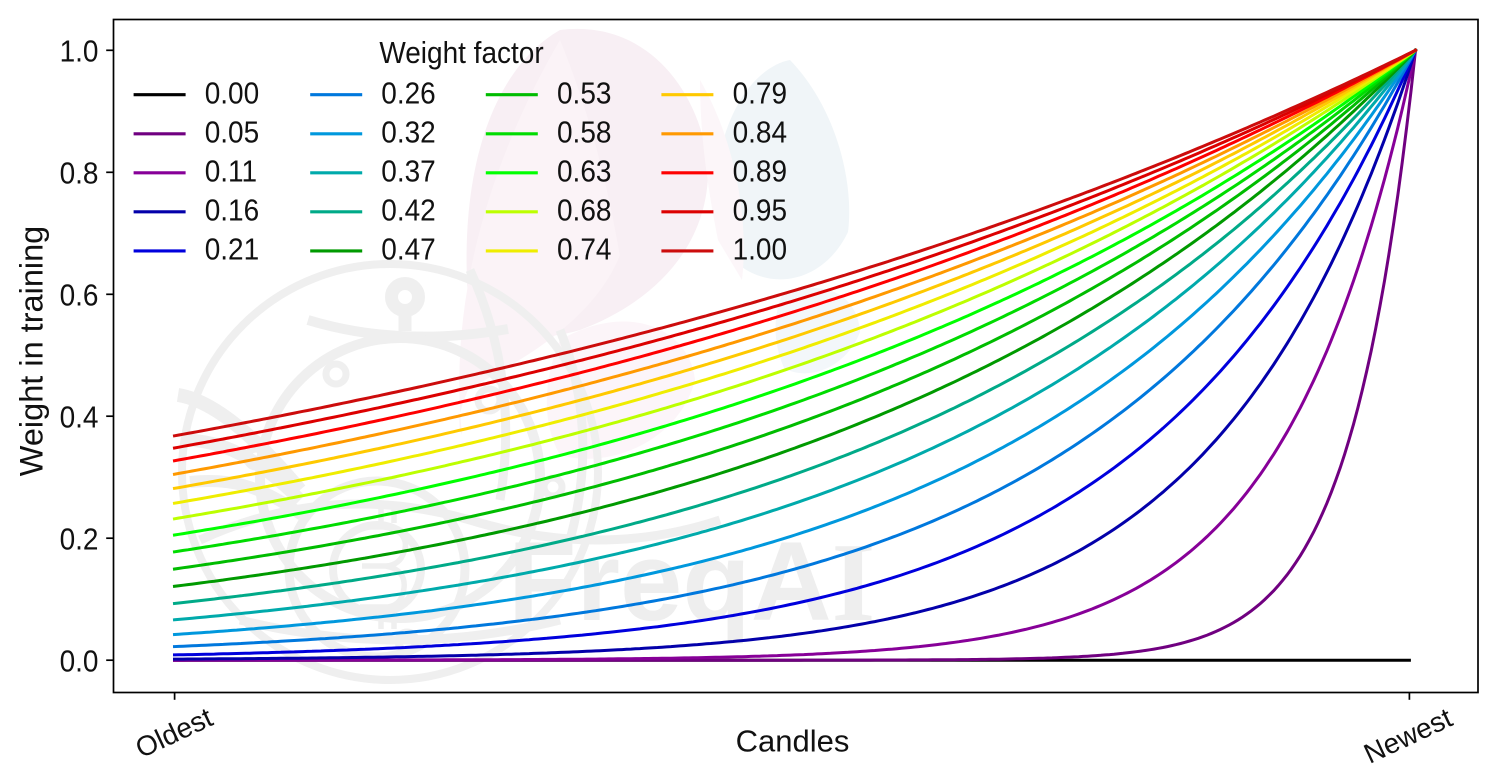 The image size is (1502, 769). I want to click on svg-text: 0.74, so click(584, 250).